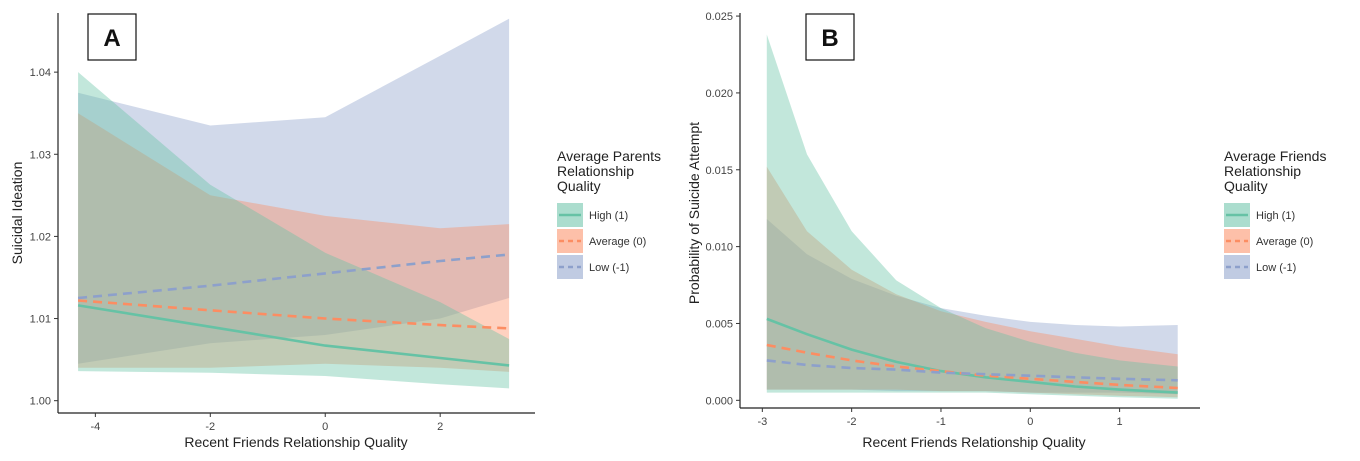  What do you see at coordinates (1275, 156) in the screenshot?
I see `legend-title: Average Friends` at bounding box center [1275, 156].